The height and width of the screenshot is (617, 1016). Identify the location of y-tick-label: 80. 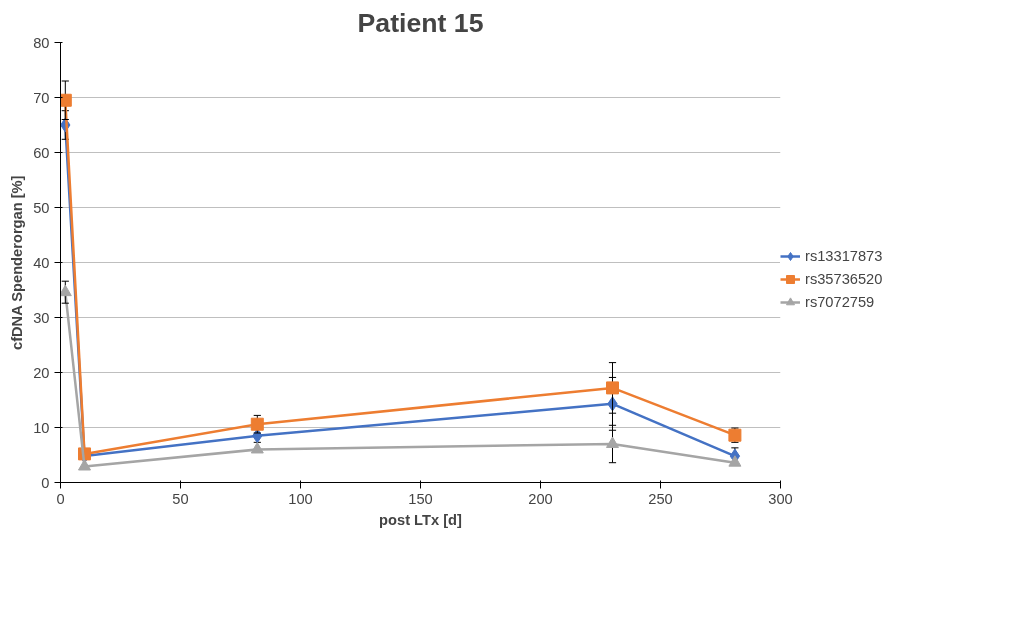
(41, 42).